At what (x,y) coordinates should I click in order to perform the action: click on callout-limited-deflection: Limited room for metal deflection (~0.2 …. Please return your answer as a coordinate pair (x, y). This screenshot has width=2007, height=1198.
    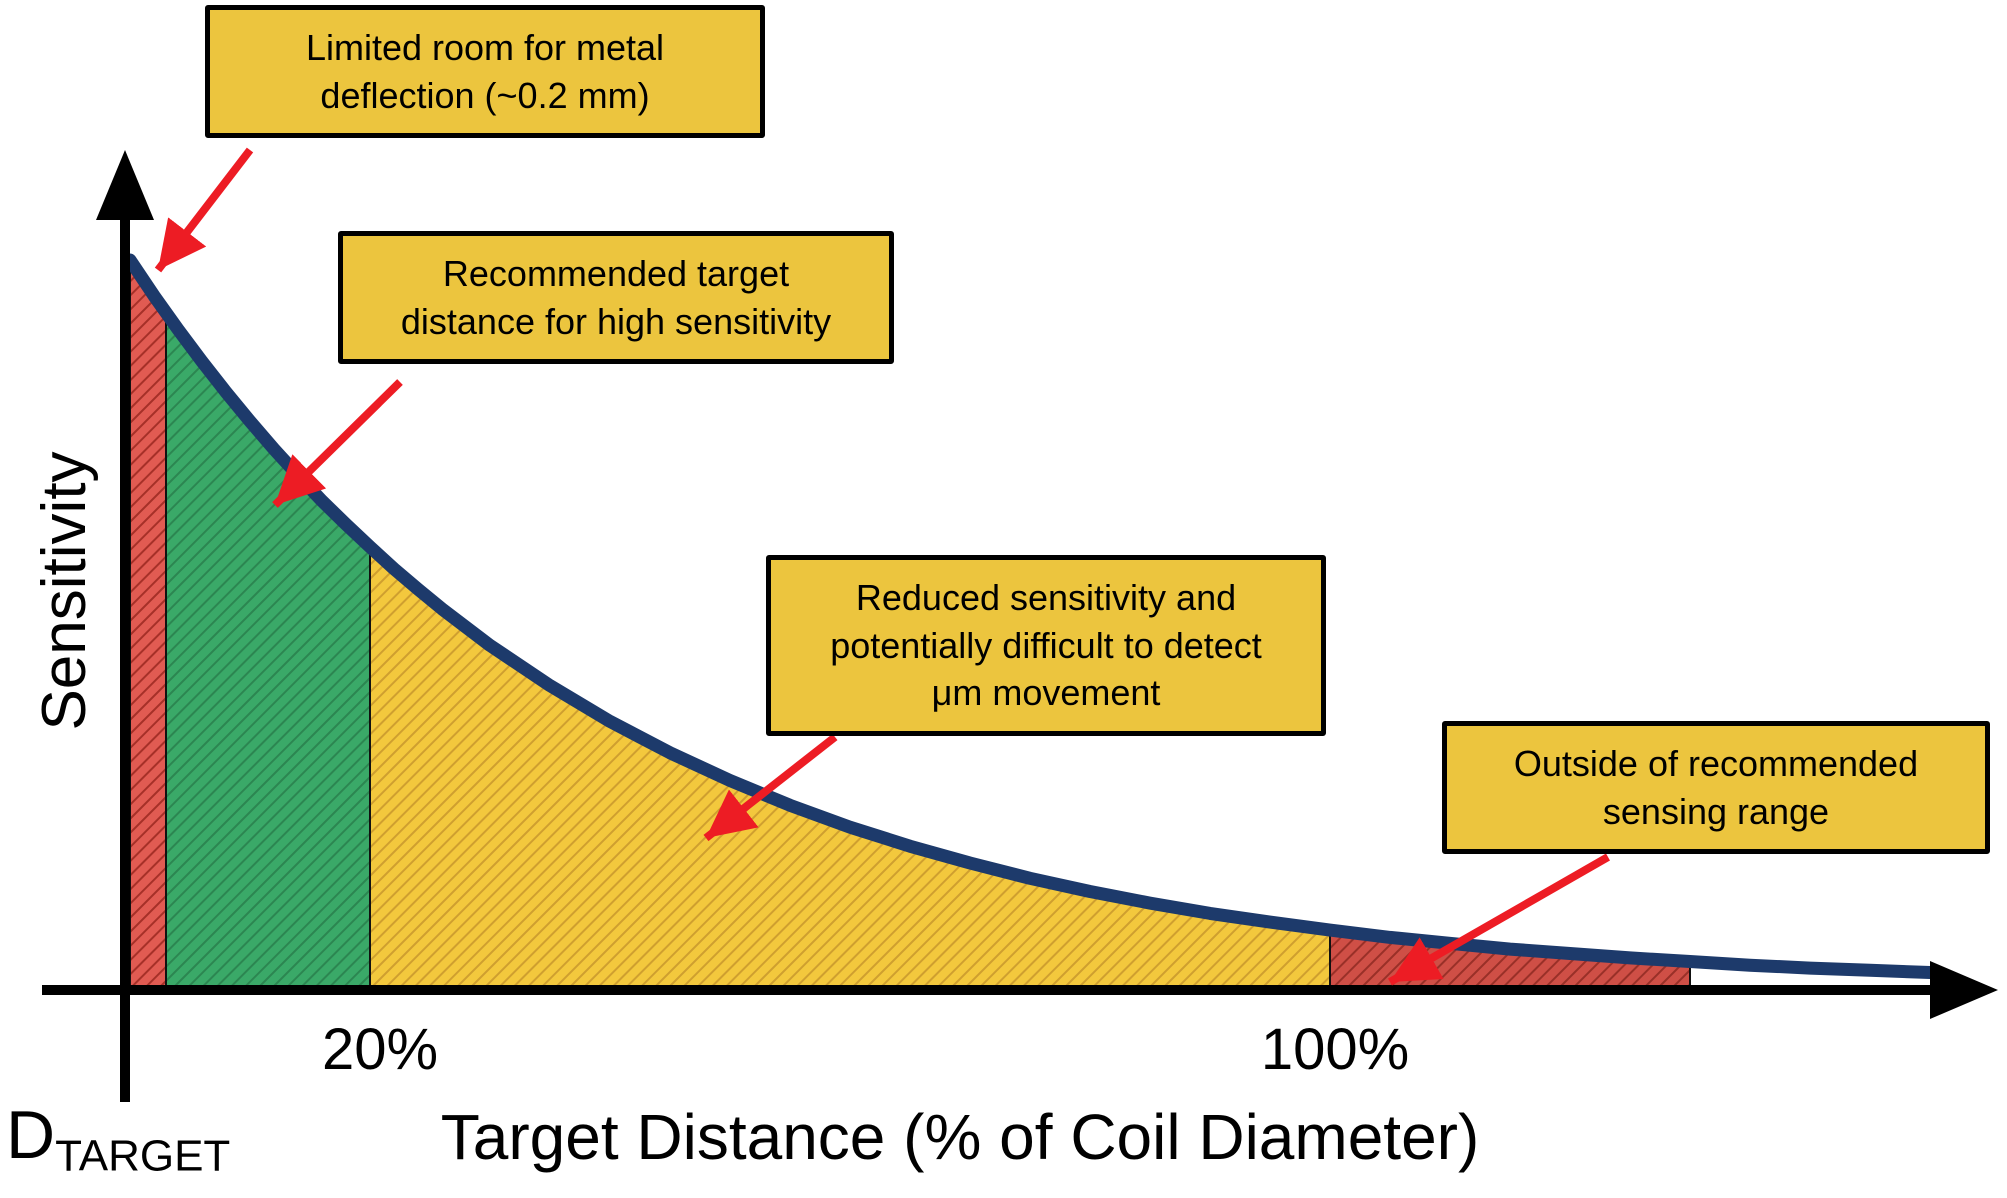
    Looking at the image, I should click on (485, 72).